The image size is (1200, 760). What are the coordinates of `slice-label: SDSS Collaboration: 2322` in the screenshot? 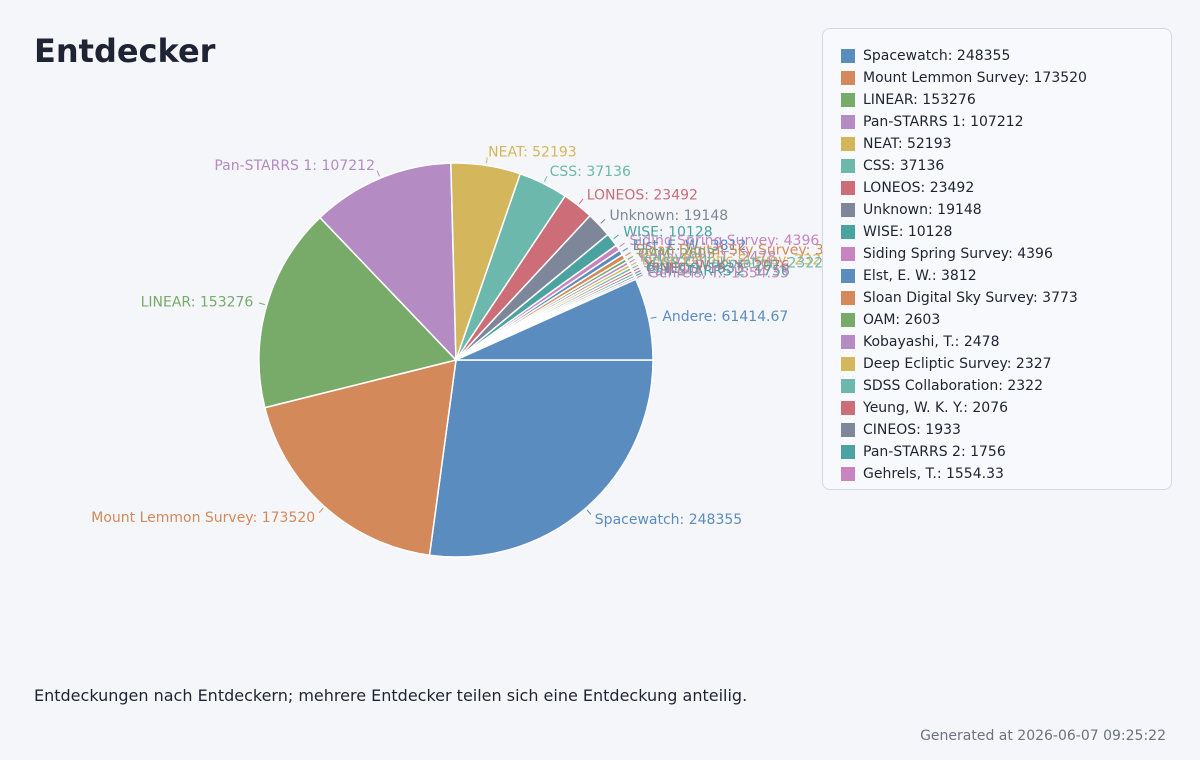 It's located at (733, 264).